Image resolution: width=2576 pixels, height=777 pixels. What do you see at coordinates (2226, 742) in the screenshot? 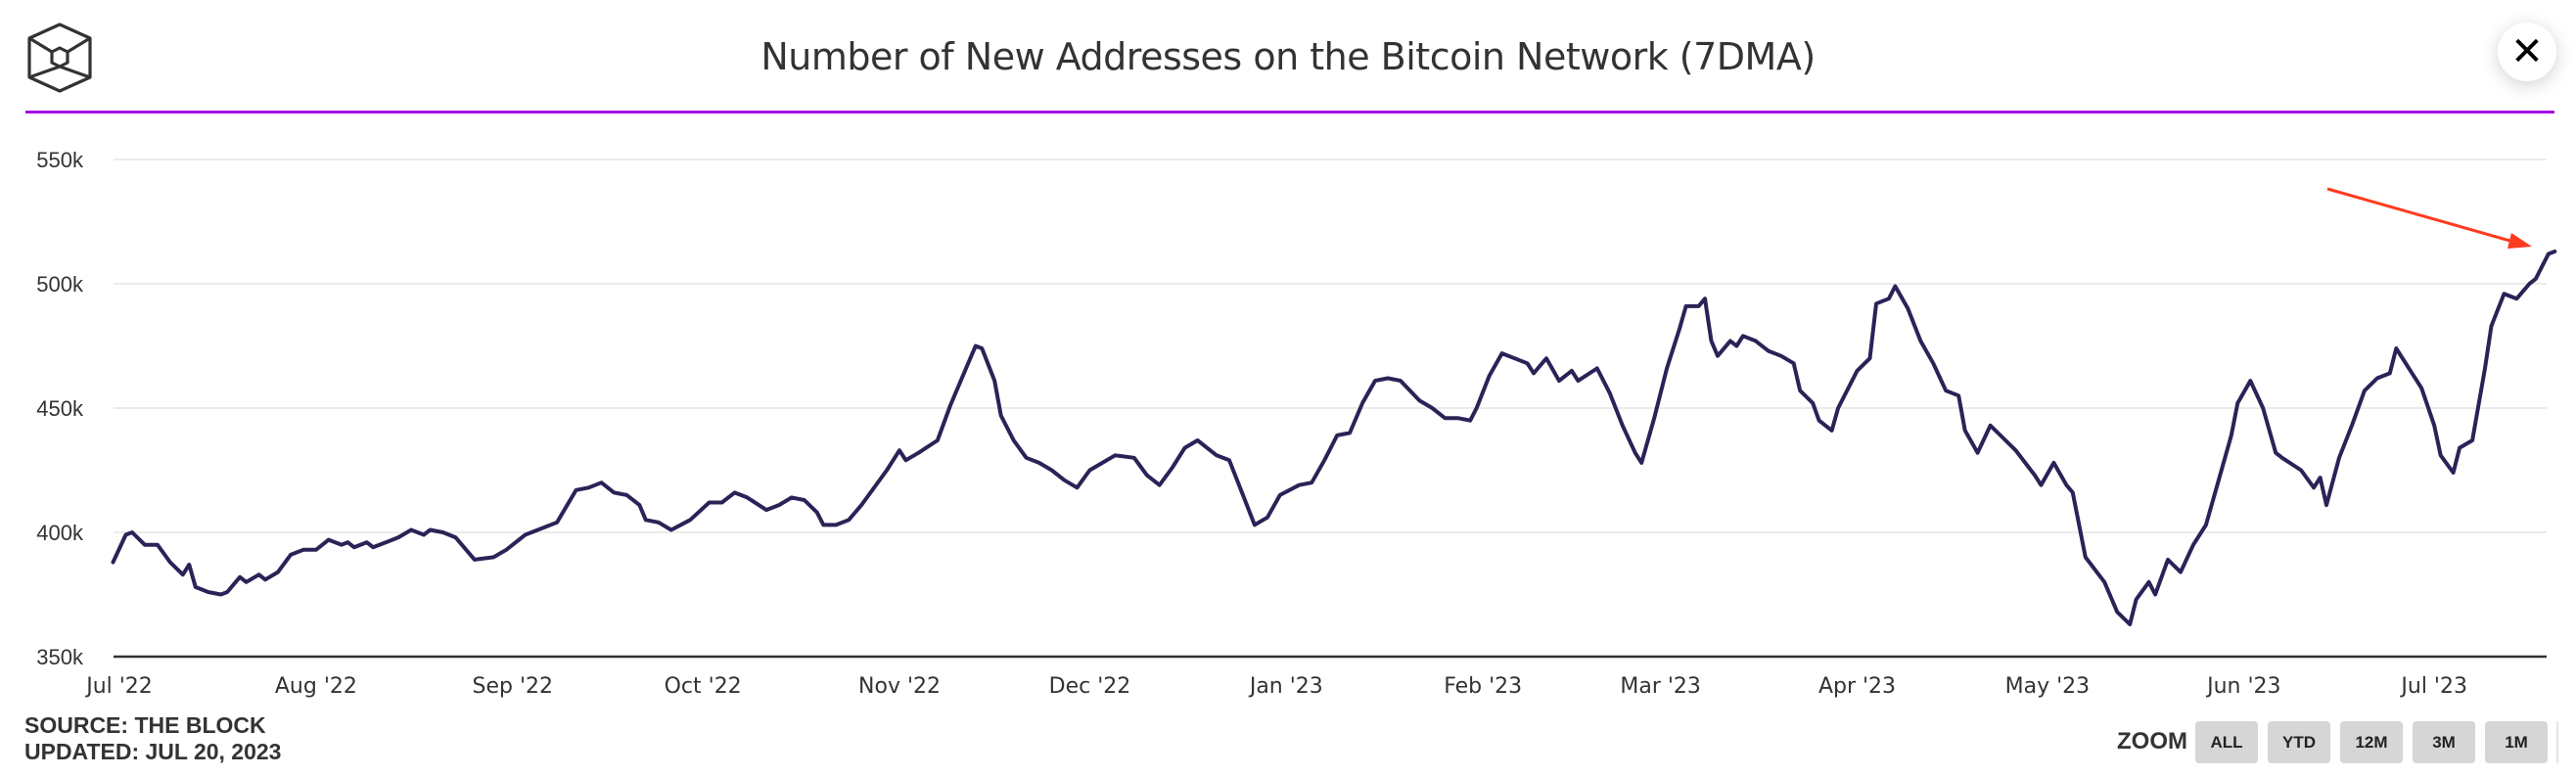
I see `zoom-all-button: ALL` at bounding box center [2226, 742].